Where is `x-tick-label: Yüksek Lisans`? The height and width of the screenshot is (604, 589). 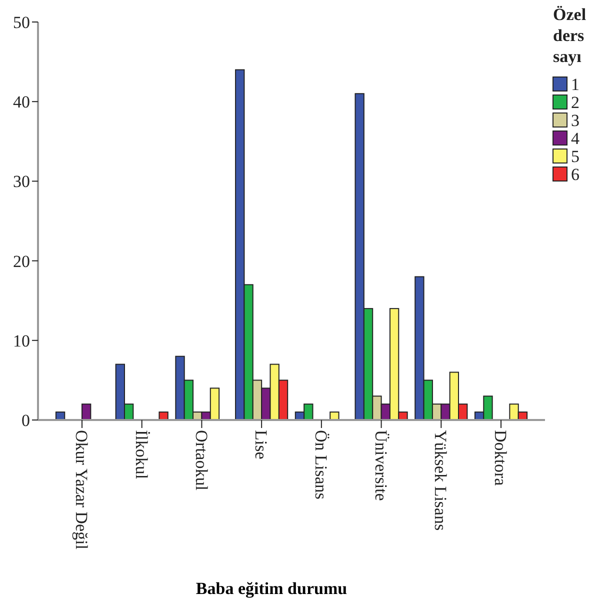 x-tick-label: Yüksek Lisans is located at coordinates (440, 480).